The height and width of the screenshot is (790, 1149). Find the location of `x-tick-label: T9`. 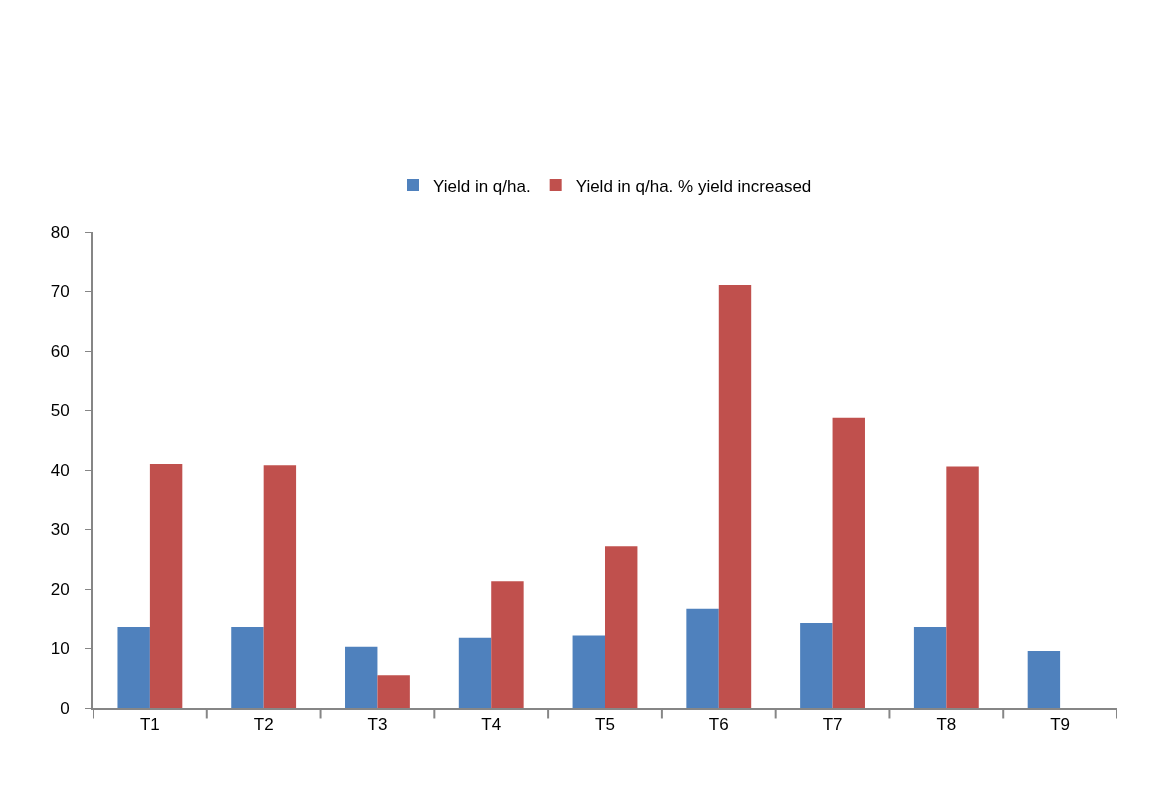

x-tick-label: T9 is located at coordinates (1060, 725).